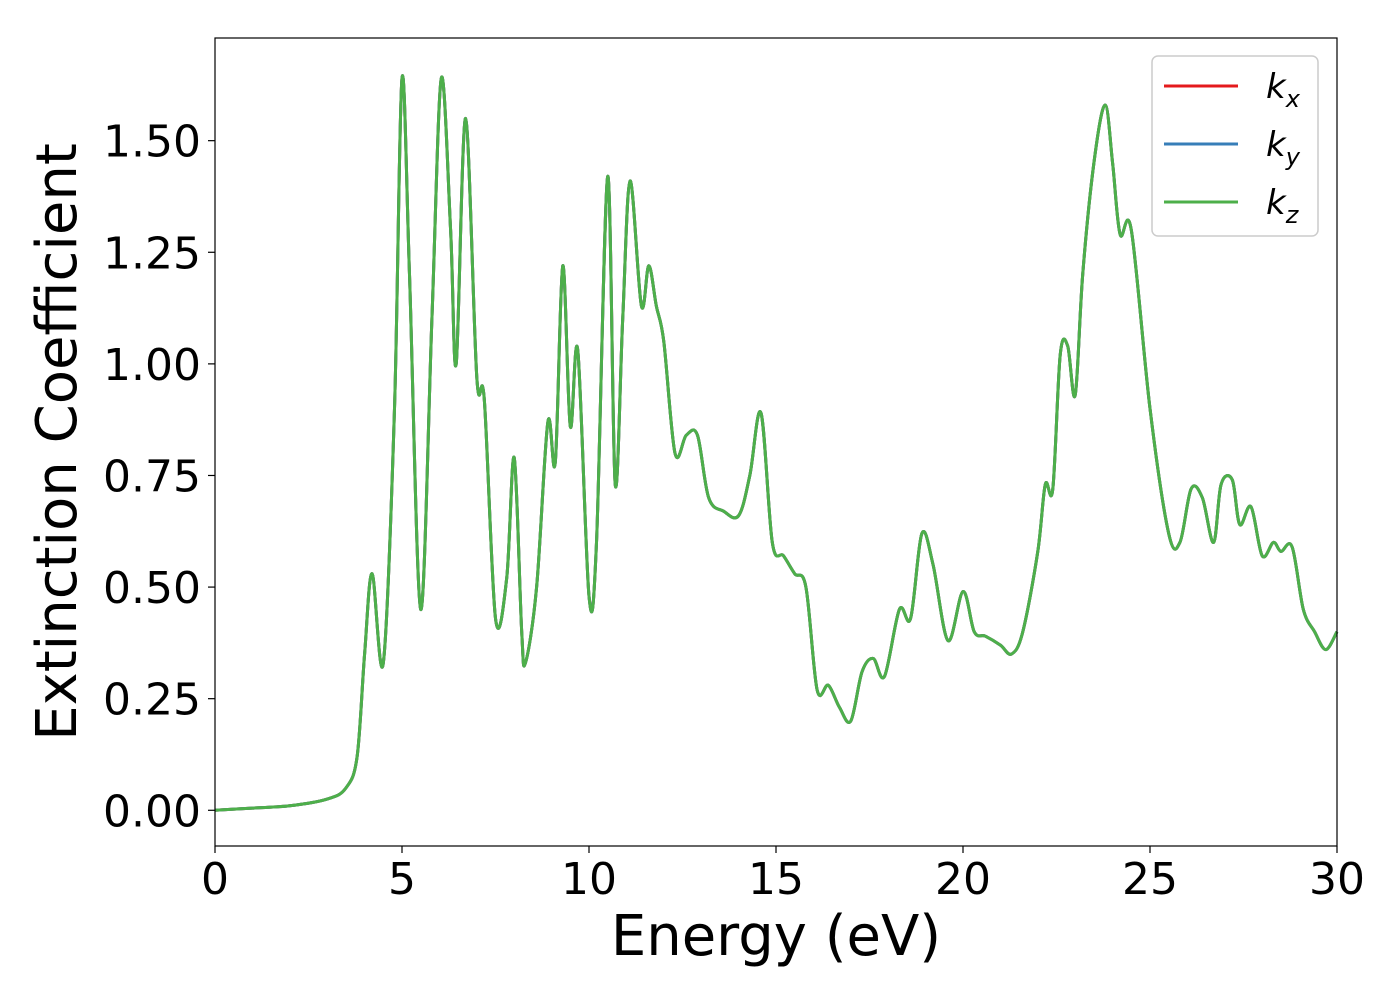 The height and width of the screenshot is (1000, 1400). I want to click on x-tick-label: 25, so click(1150, 879).